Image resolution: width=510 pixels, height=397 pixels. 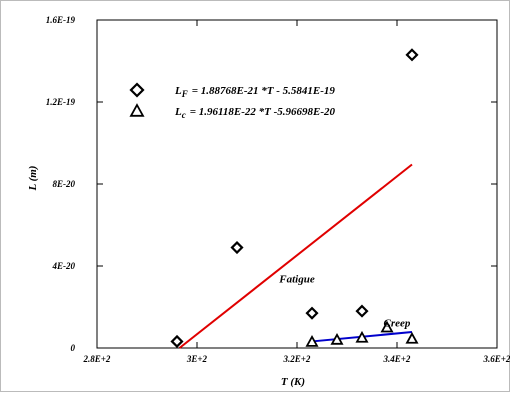 I want to click on legend-diamond-marker, so click(x=137, y=90).